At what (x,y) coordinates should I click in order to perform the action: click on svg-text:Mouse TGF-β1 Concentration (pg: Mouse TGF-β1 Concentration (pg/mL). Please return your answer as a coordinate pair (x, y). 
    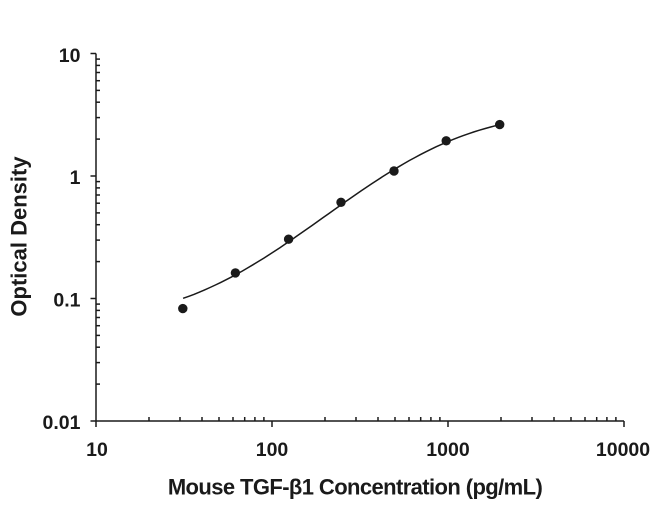
    Looking at the image, I should click on (355, 487).